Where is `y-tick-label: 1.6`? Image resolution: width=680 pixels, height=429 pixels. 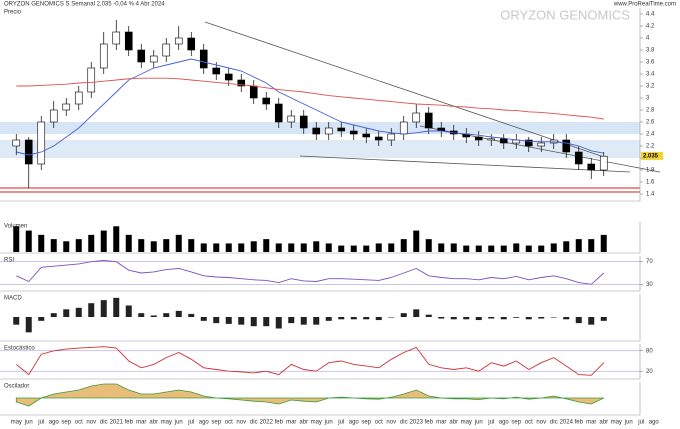 y-tick-label: 1.6 is located at coordinates (650, 183).